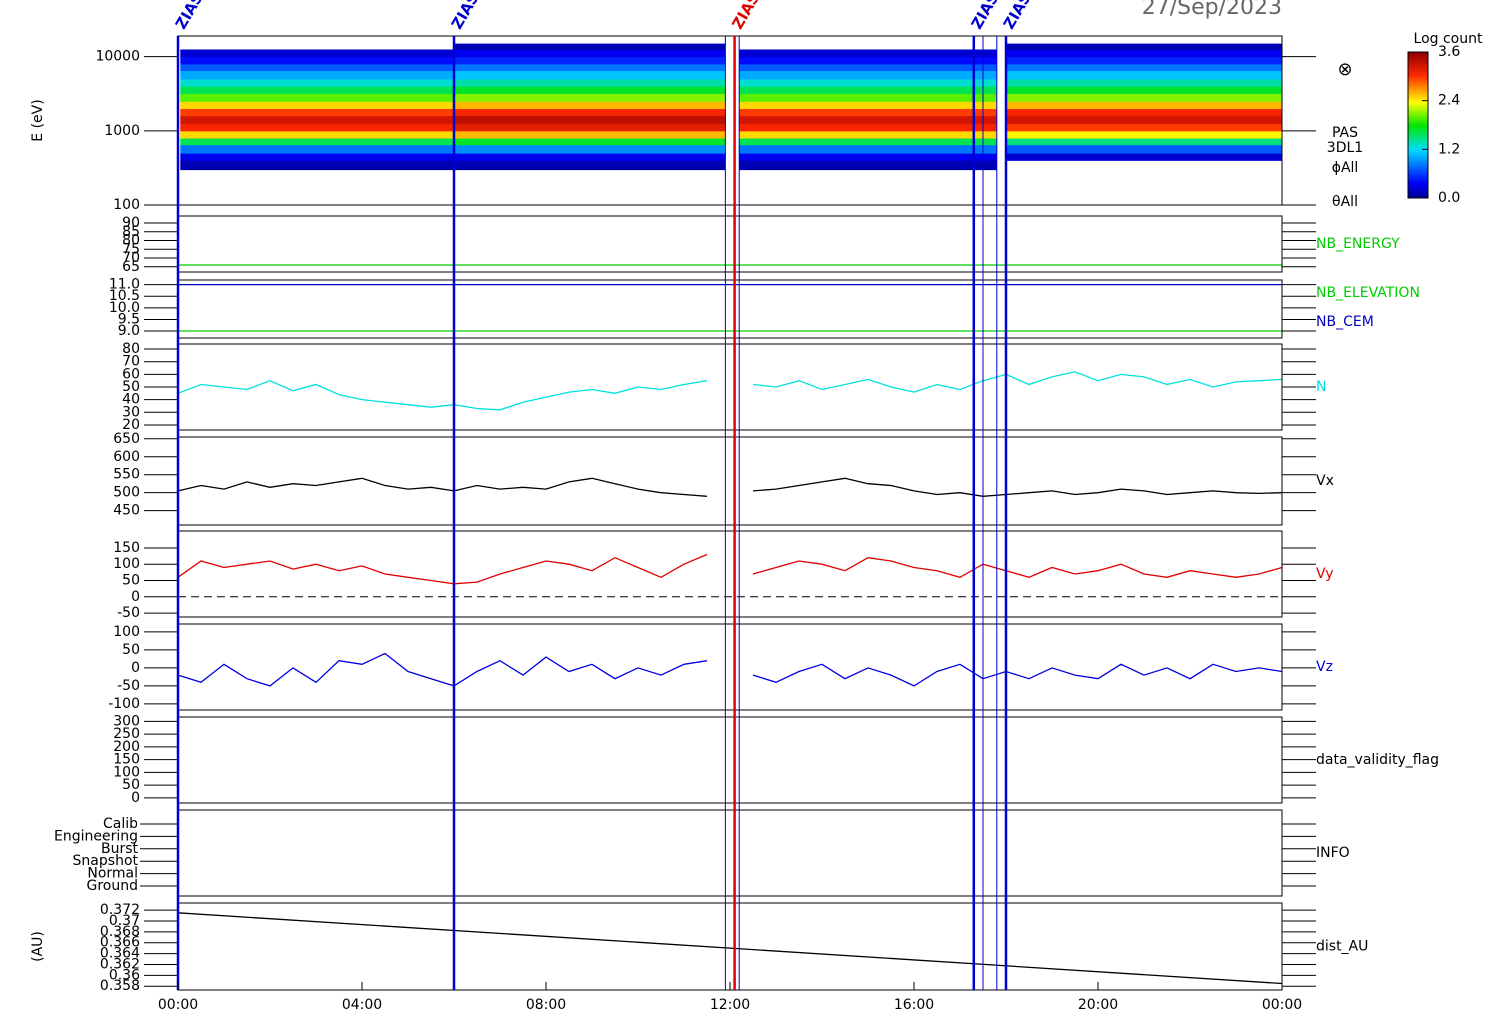 This screenshot has width=1512, height=1020. What do you see at coordinates (1098, 1005) in the screenshot?
I see `x-tick-label: 20:00` at bounding box center [1098, 1005].